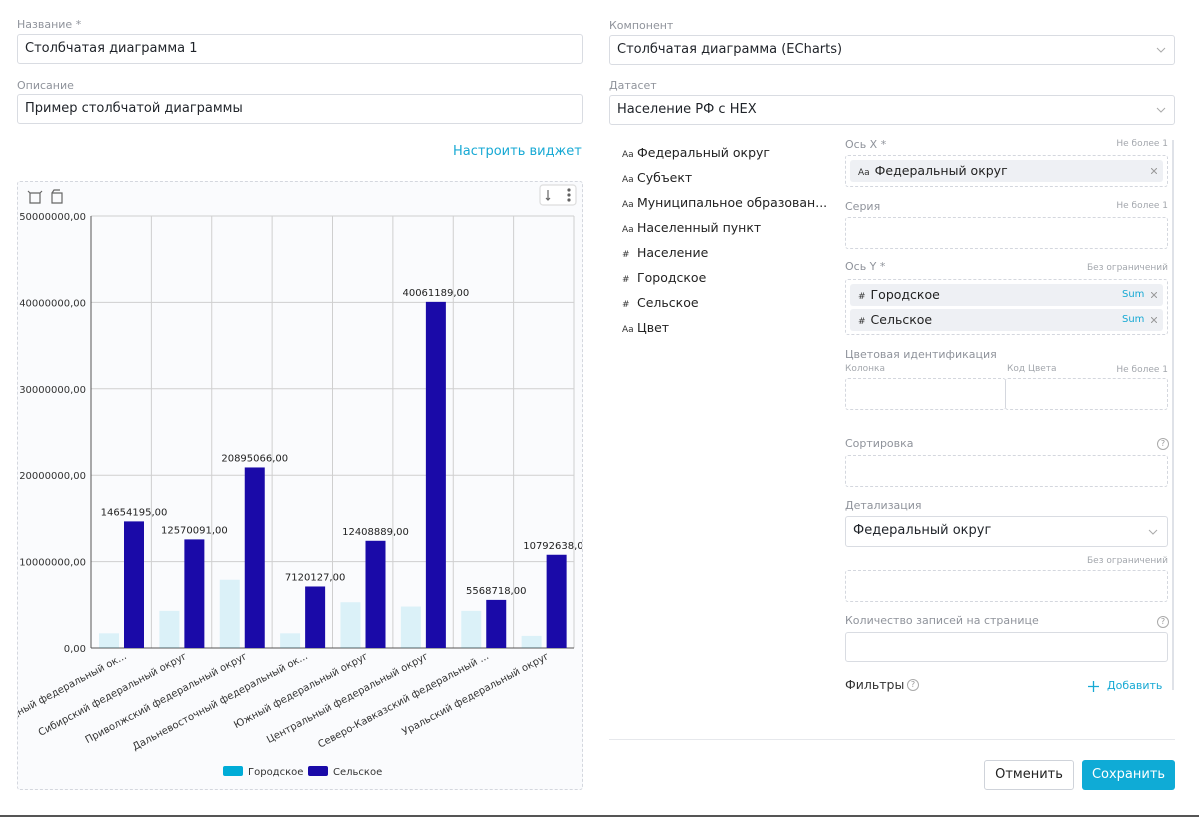 The width and height of the screenshot is (1199, 817). What do you see at coordinates (1006, 295) in the screenshot?
I see `chip: # Городское Sum` at bounding box center [1006, 295].